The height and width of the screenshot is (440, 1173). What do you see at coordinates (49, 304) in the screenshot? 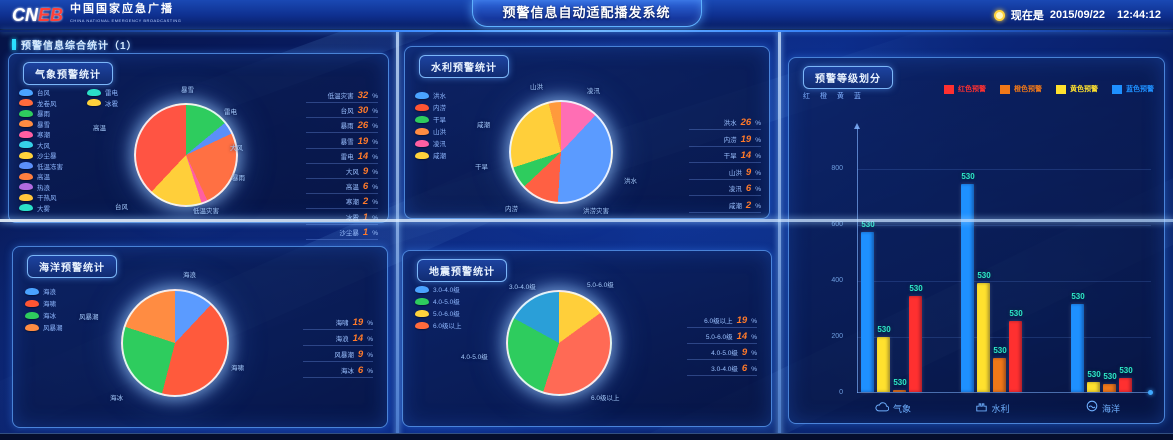
I see `legend-label: 海啸` at bounding box center [49, 304].